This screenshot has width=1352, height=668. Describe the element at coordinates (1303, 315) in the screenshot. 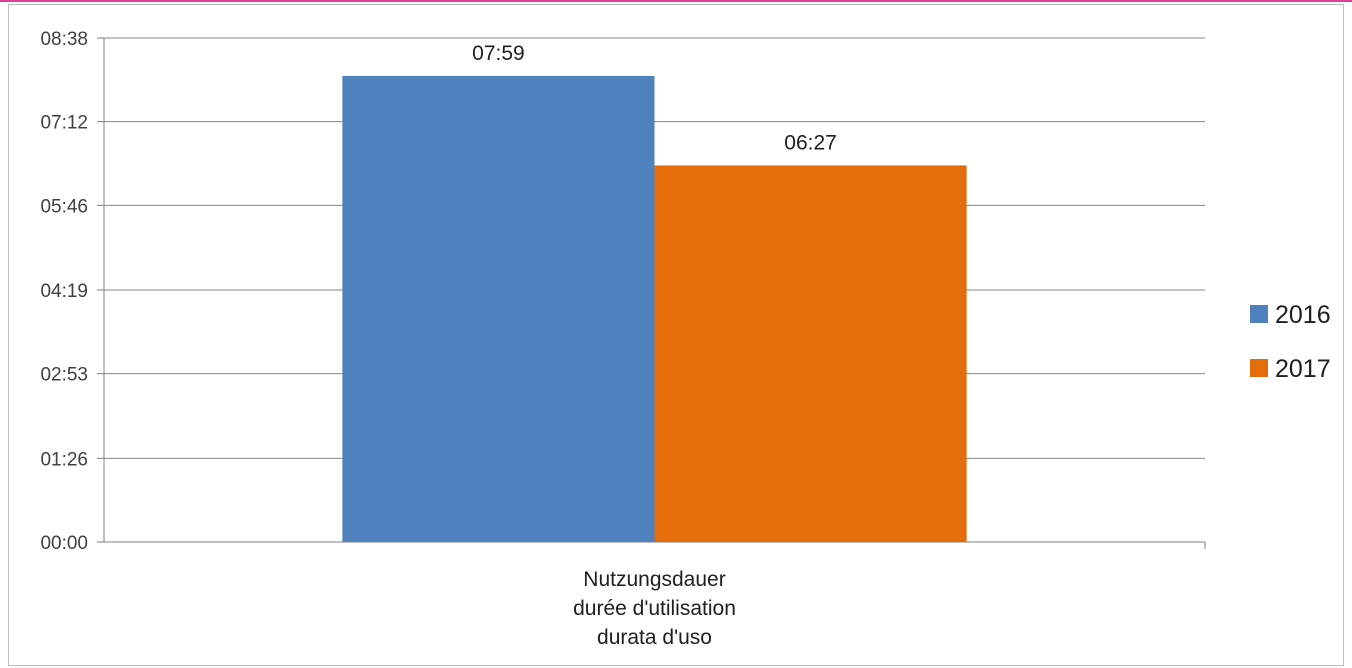

I see `legend-label-2016: 2016` at that location.